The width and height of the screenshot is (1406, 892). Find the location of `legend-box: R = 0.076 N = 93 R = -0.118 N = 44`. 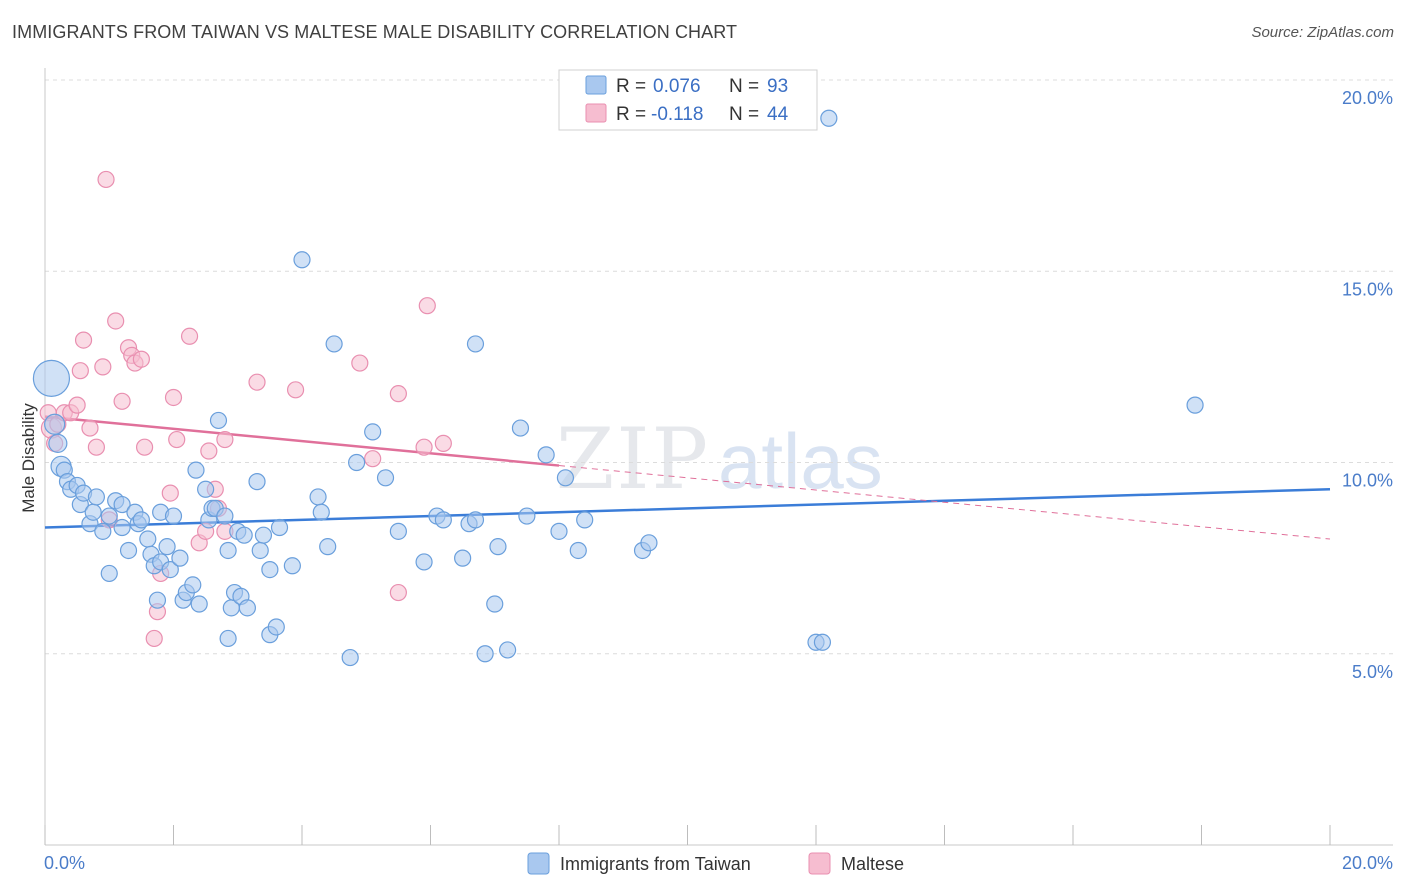

legend-box: R = 0.076 N = 93 R = -0.118 N = 44 is located at coordinates (688, 100).